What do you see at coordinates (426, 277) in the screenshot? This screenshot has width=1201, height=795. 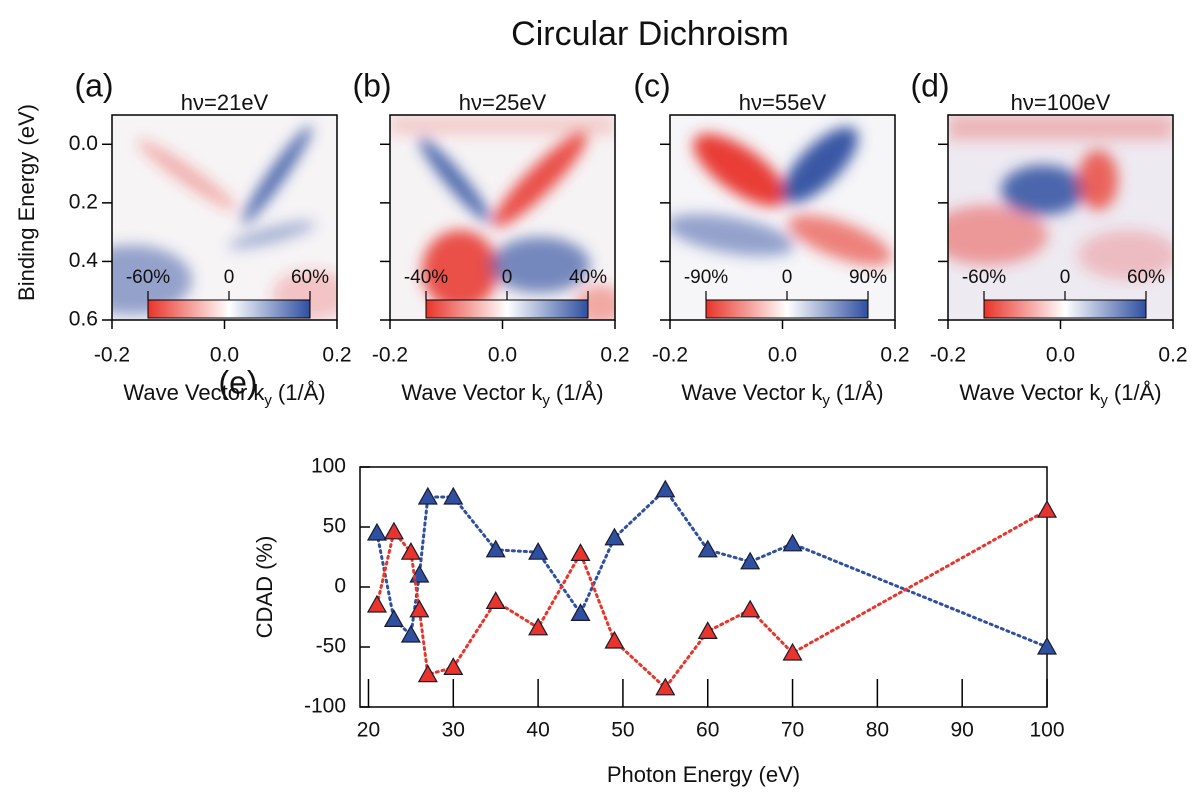 I see `colorbar-tick-label: -40%` at bounding box center [426, 277].